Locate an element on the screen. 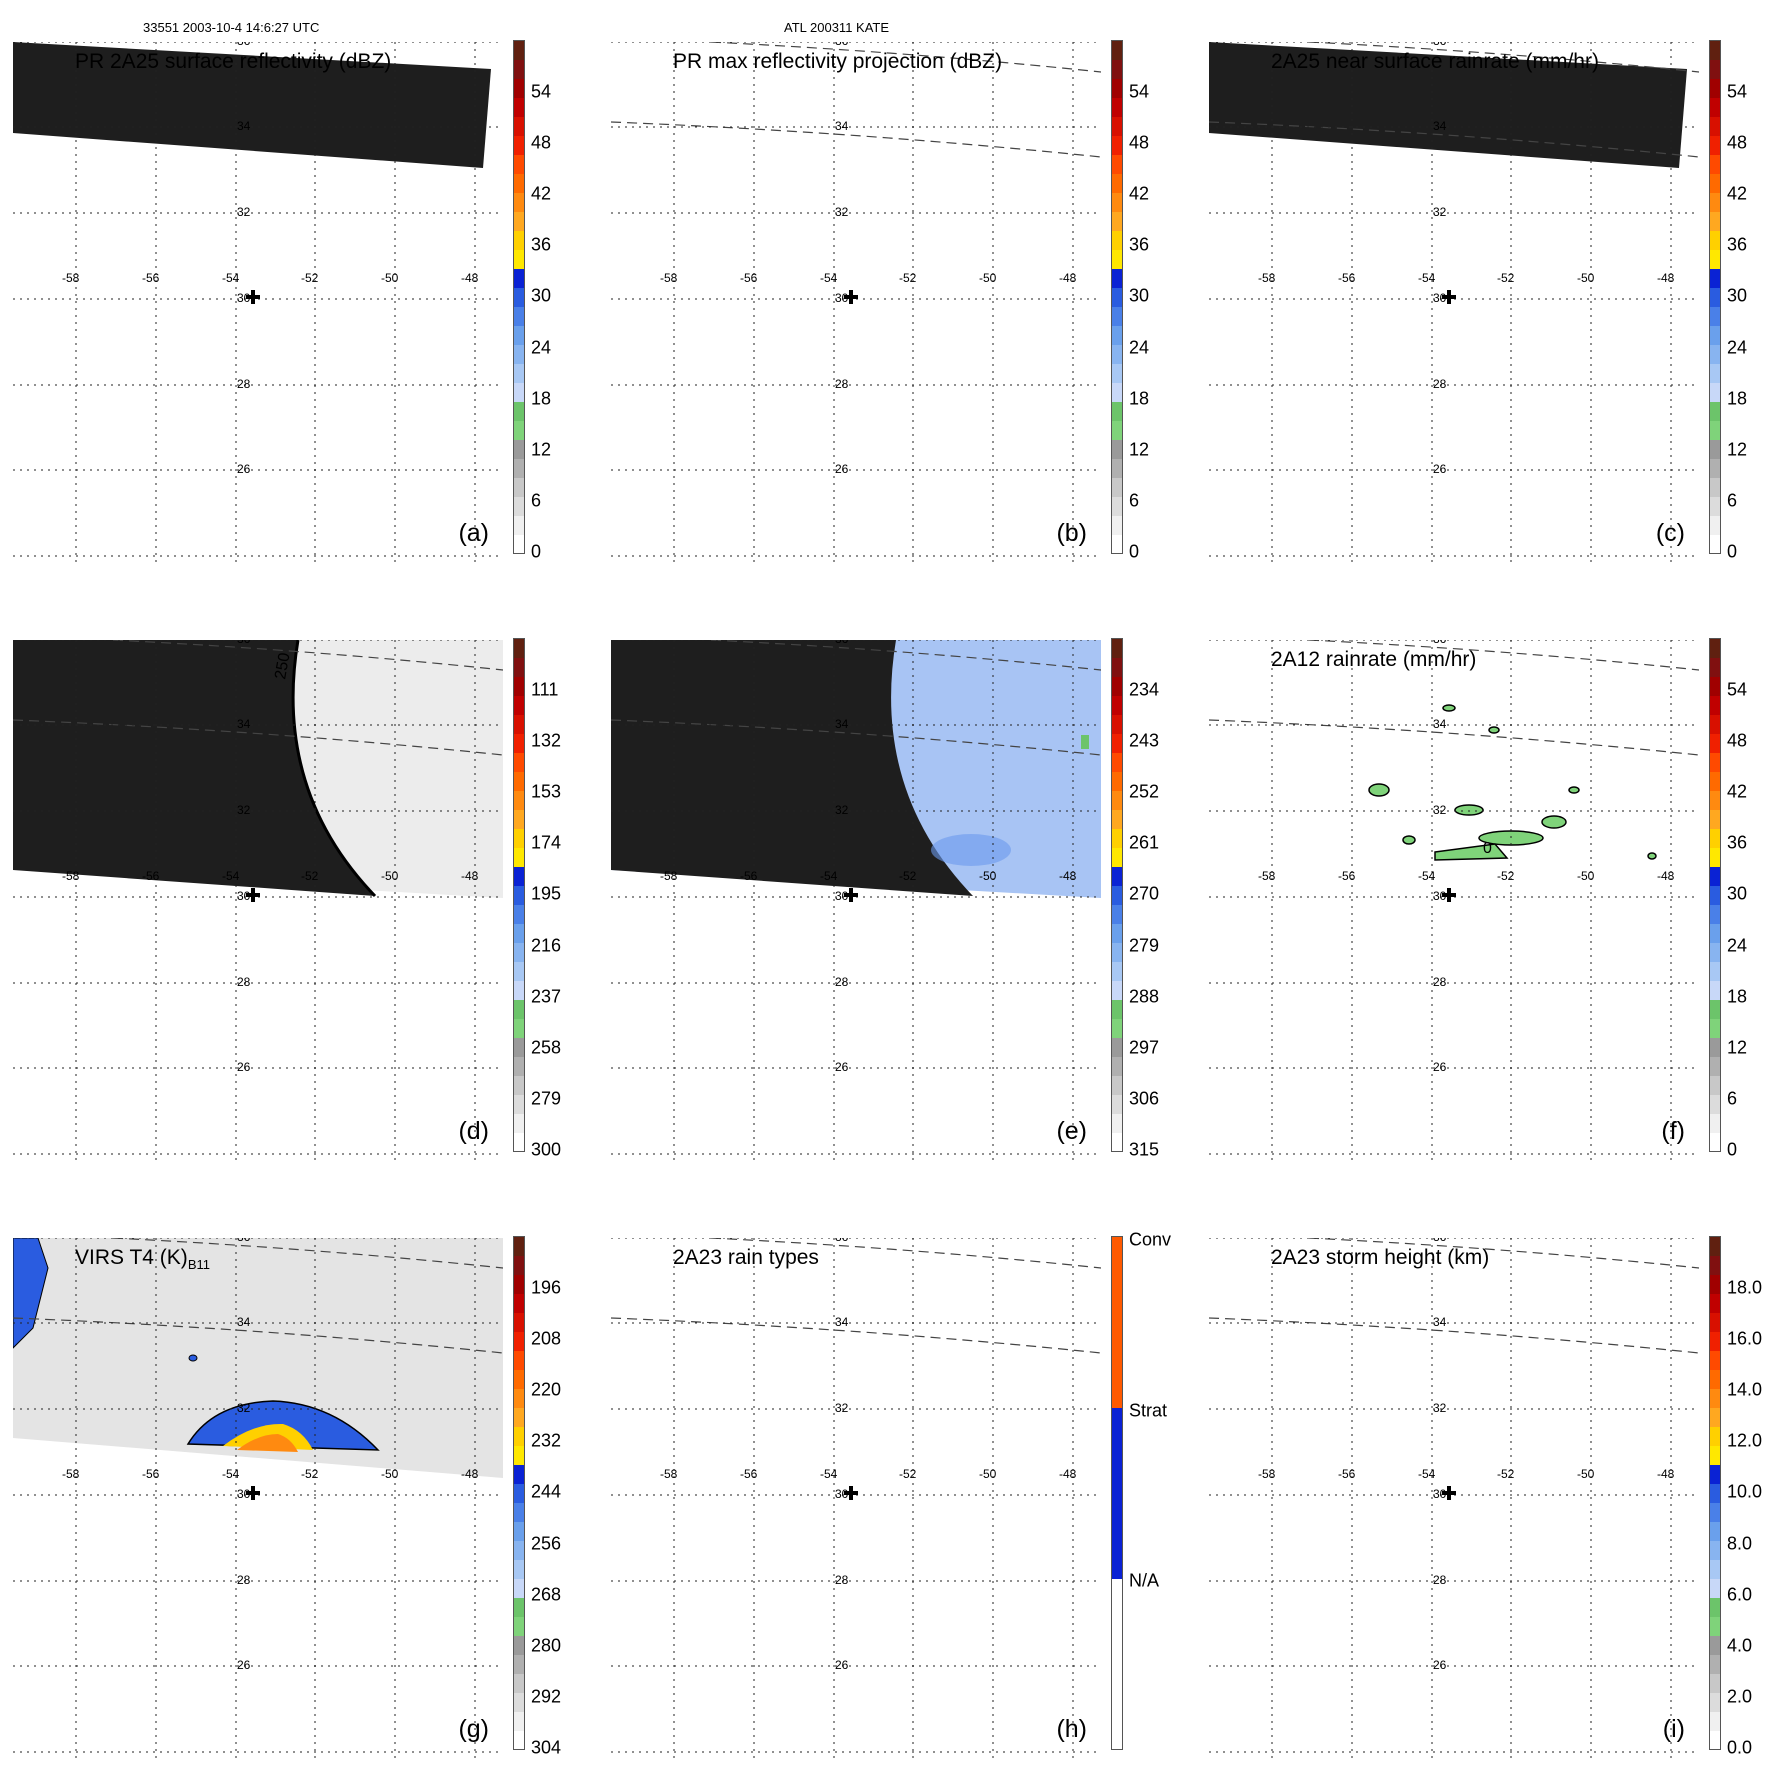  colorbar-tick-h-2: N/A is located at coordinates (1144, 1580).